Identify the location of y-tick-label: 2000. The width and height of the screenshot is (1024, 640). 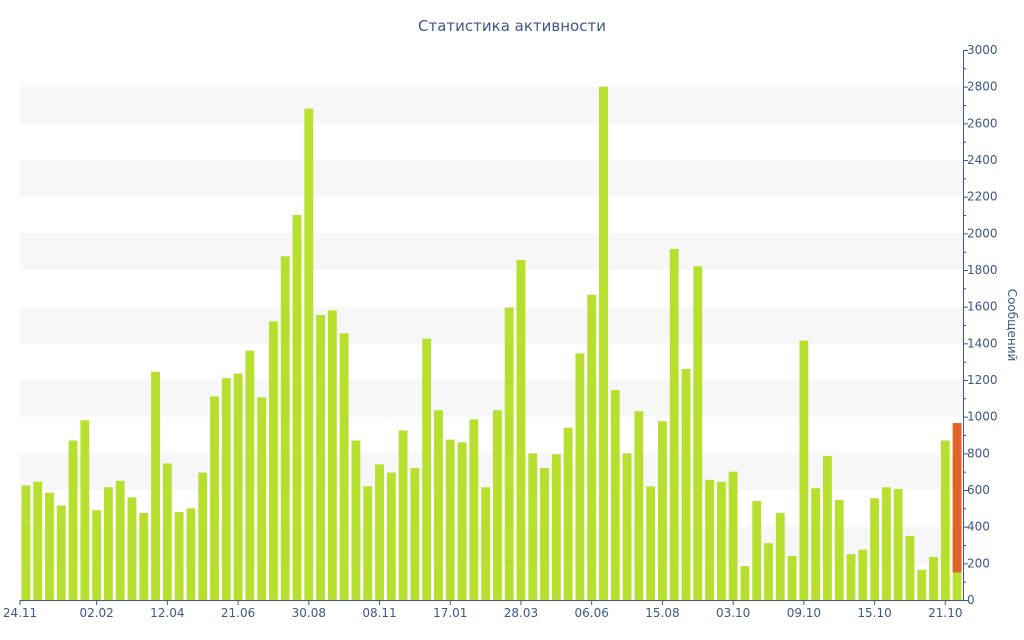
(982, 233).